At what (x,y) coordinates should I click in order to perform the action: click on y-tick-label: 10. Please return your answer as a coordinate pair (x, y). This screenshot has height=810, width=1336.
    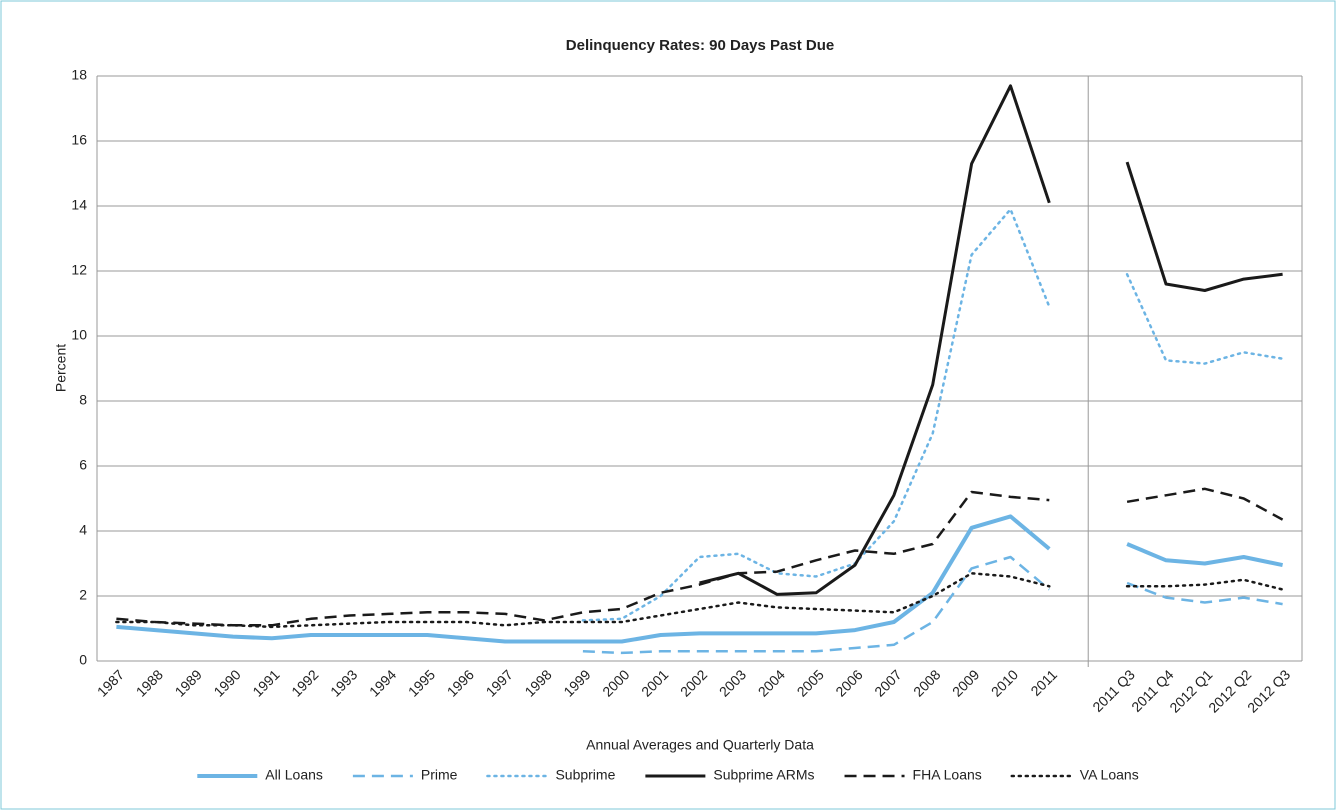
    Looking at the image, I should click on (79, 335).